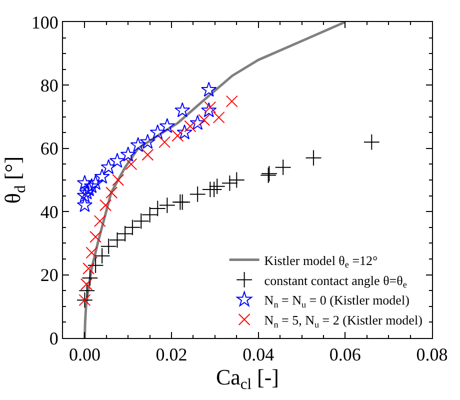  What do you see at coordinates (84, 354) in the screenshot?
I see `x-tick-label: 0.00` at bounding box center [84, 354].